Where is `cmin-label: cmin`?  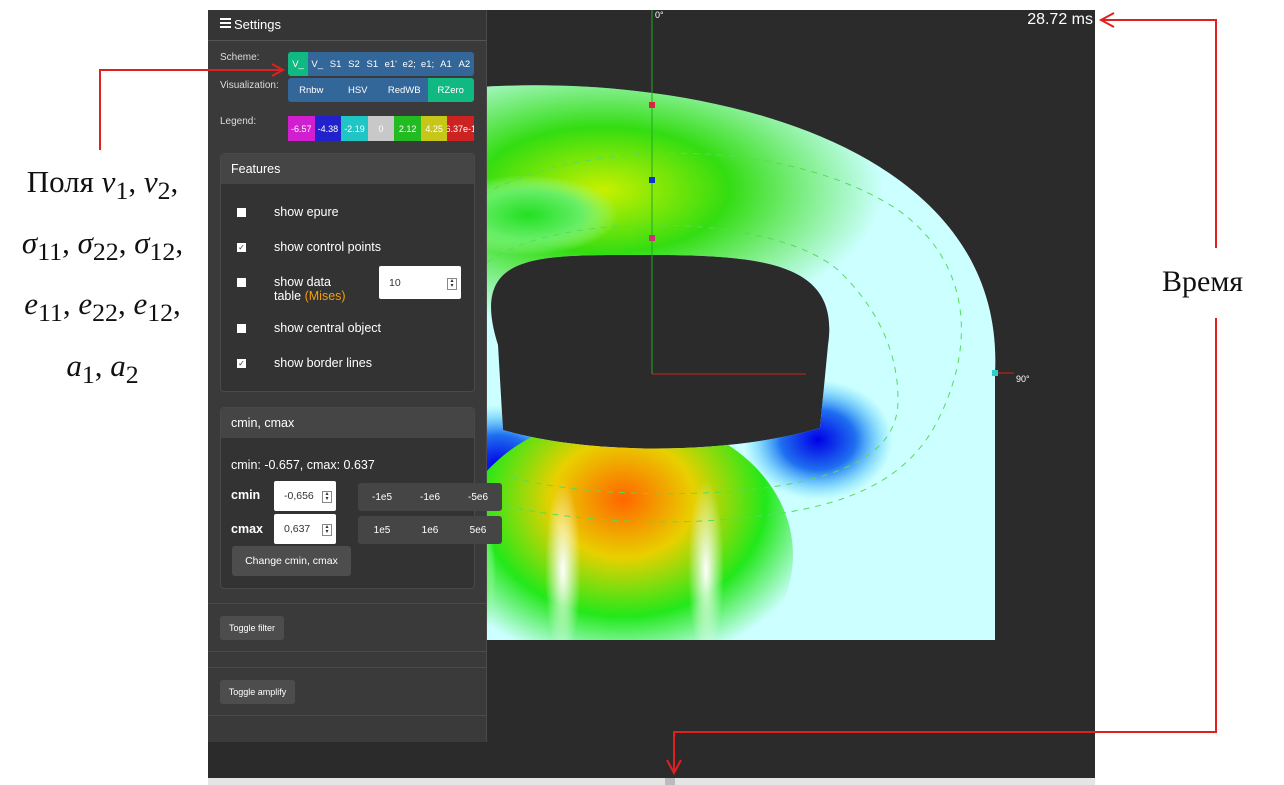 cmin-label: cmin is located at coordinates (246, 495).